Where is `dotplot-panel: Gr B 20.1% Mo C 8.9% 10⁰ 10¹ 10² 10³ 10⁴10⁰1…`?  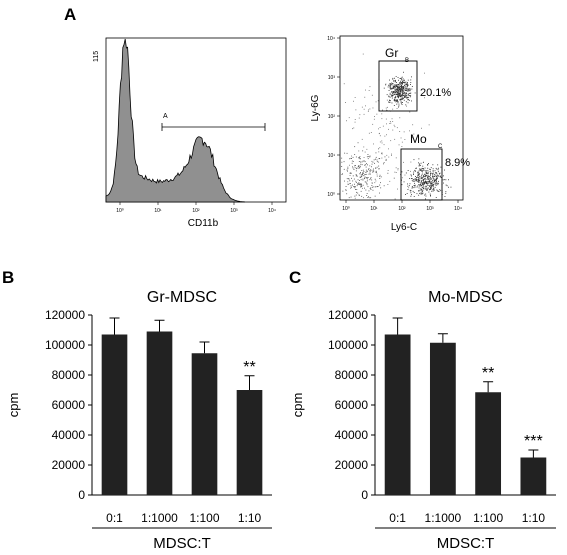
dotplot-panel: Gr B 20.1% Mo C 8.9% 10⁰ 10¹ 10² 10³ 10⁴10⁰1… is located at coordinates (390, 134).